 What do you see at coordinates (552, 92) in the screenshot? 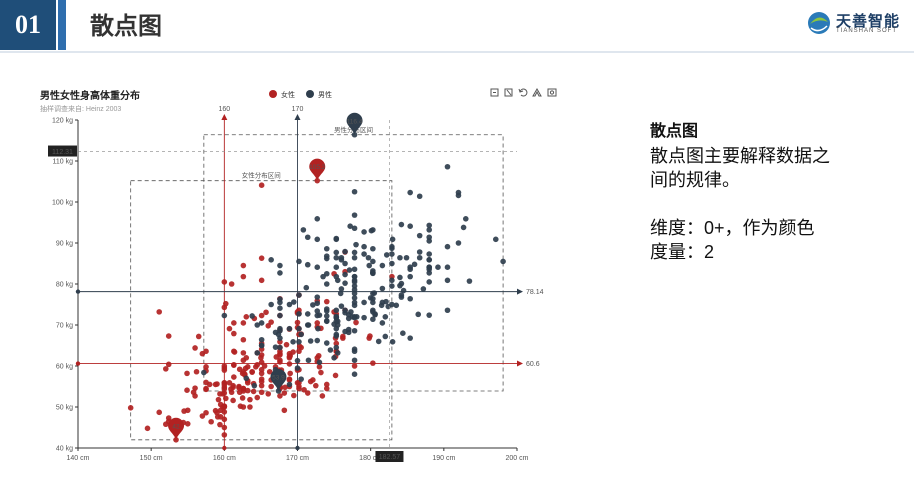
I see `save-image-icon` at bounding box center [552, 92].